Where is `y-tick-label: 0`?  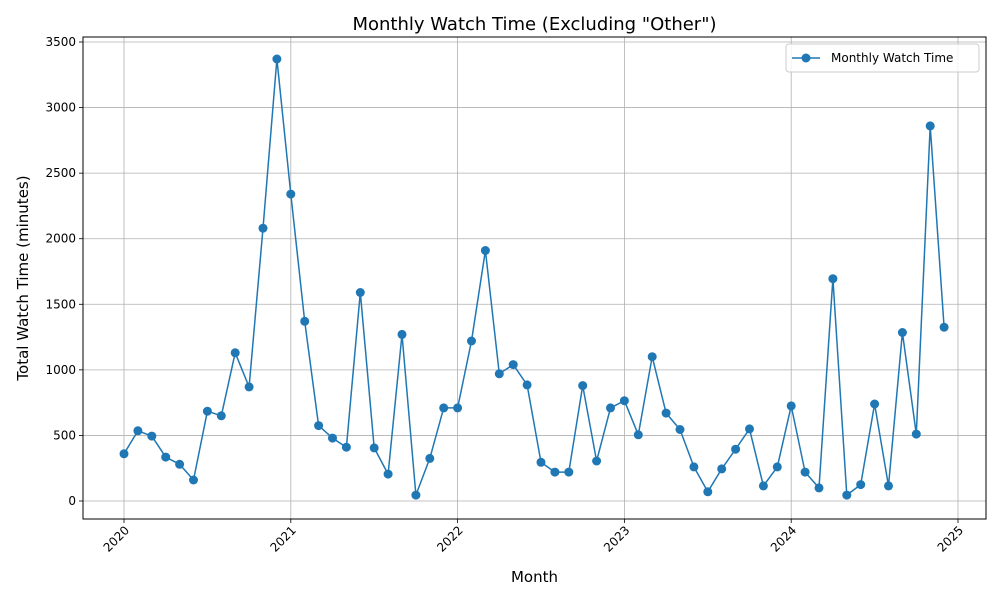 y-tick-label: 0 is located at coordinates (72, 501).